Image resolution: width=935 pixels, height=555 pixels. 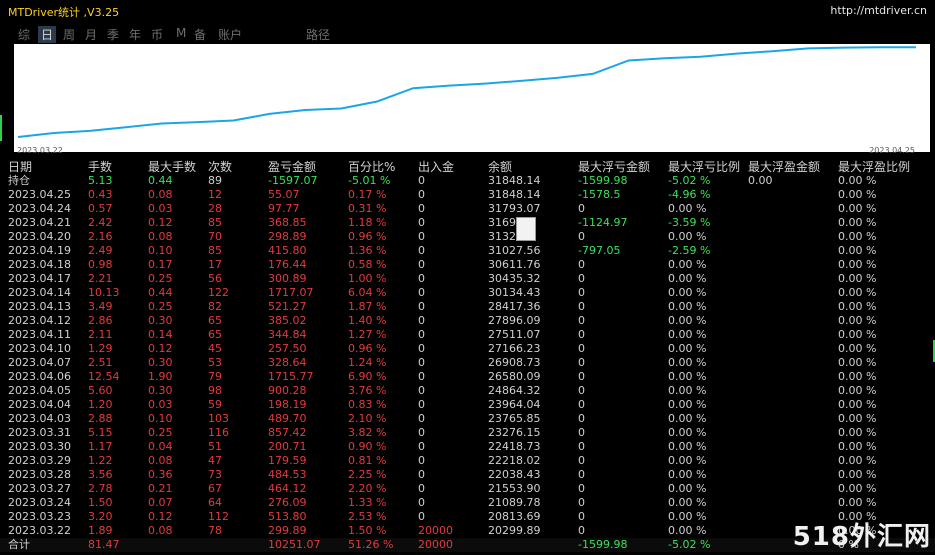 I want to click on table-cell: 2.16, so click(x=100, y=236).